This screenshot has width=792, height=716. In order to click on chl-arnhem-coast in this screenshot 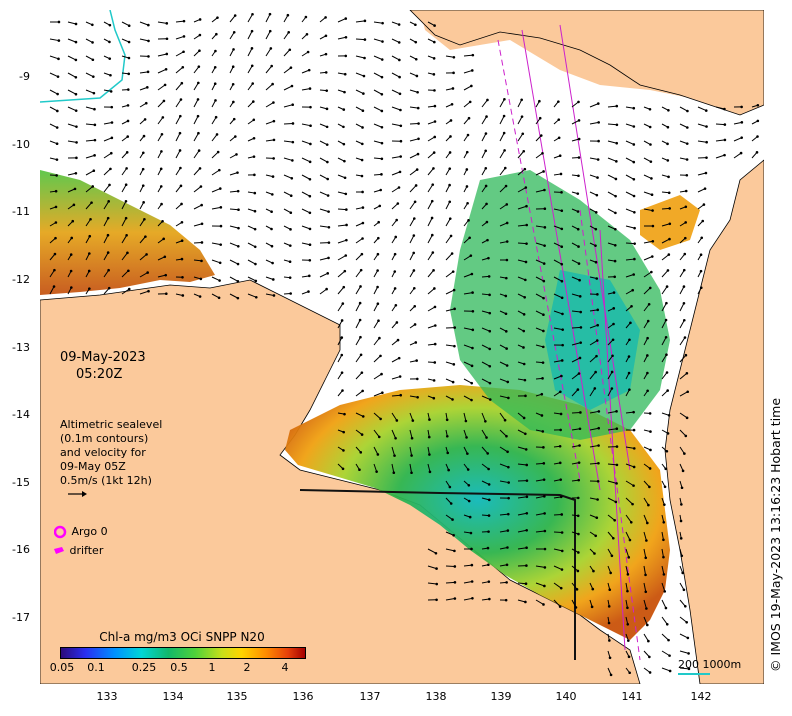, I will do `click(127, 232)`.